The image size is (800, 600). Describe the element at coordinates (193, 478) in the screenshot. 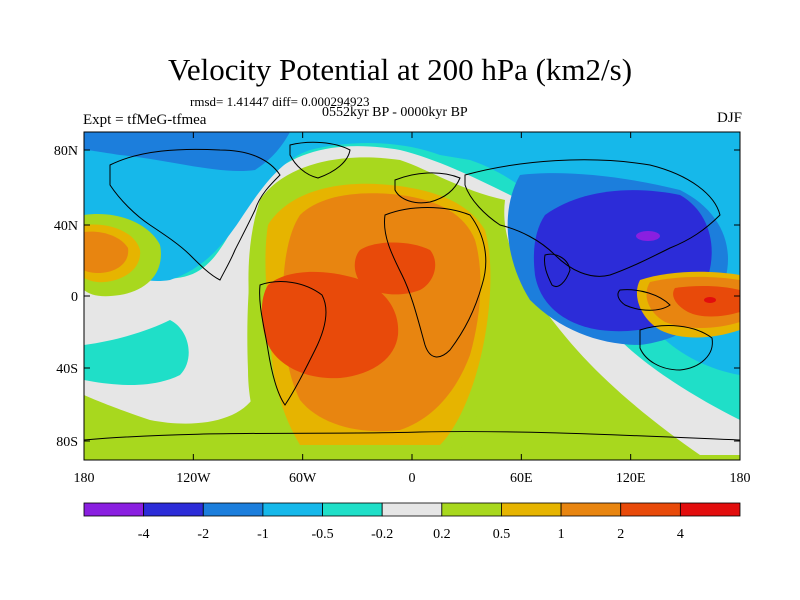

I see `lon-label: 120W` at that location.